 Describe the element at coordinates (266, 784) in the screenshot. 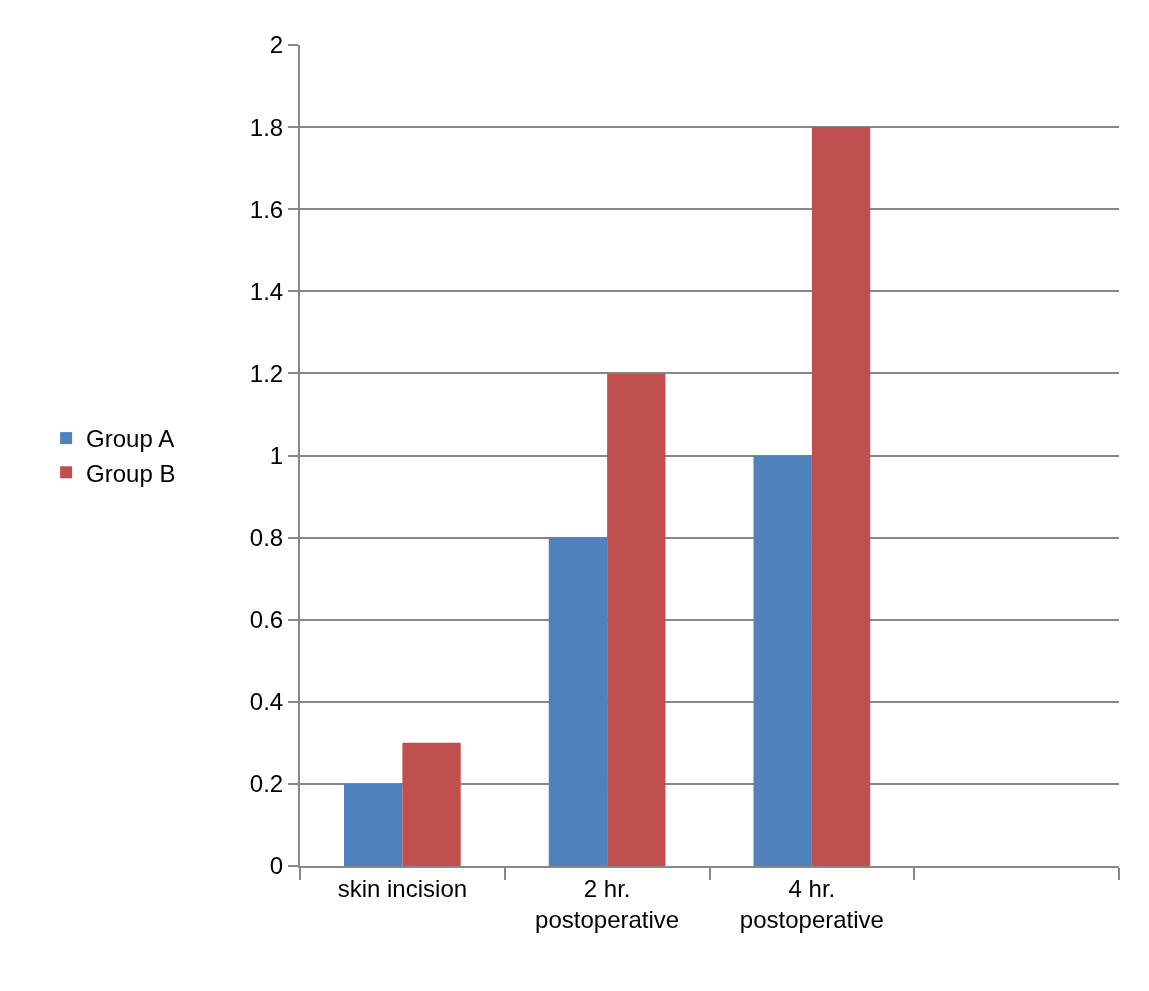

I see `y-tick-label: 0.2` at that location.